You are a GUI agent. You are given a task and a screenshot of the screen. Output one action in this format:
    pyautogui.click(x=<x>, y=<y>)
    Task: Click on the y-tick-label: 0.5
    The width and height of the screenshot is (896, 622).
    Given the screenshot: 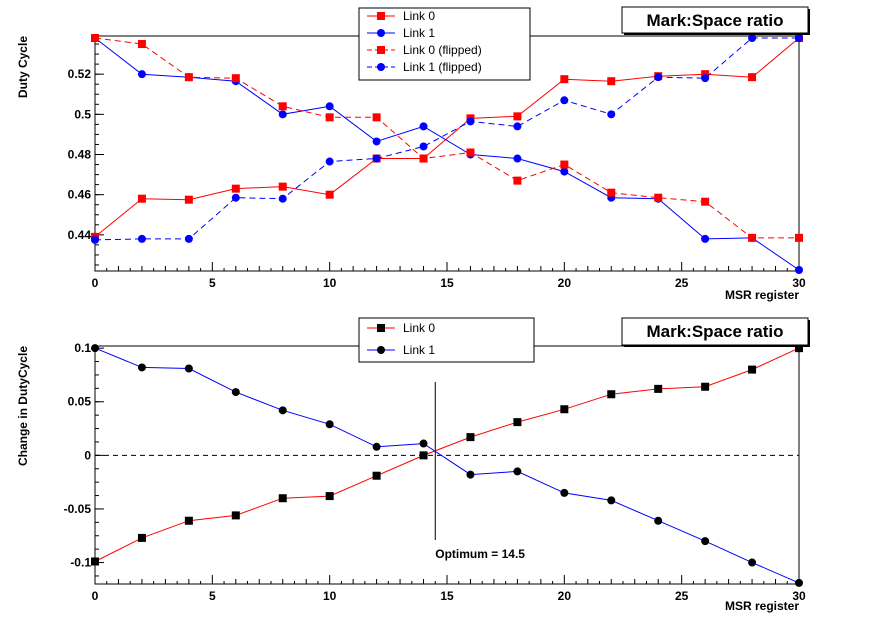 What is the action you would take?
    pyautogui.click(x=82, y=114)
    